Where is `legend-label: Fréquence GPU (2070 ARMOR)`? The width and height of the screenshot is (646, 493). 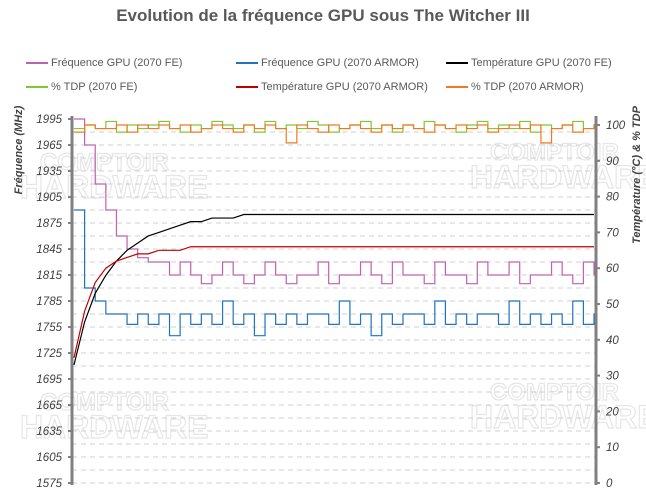 legend-label: Fréquence GPU (2070 ARMOR) is located at coordinates (340, 63).